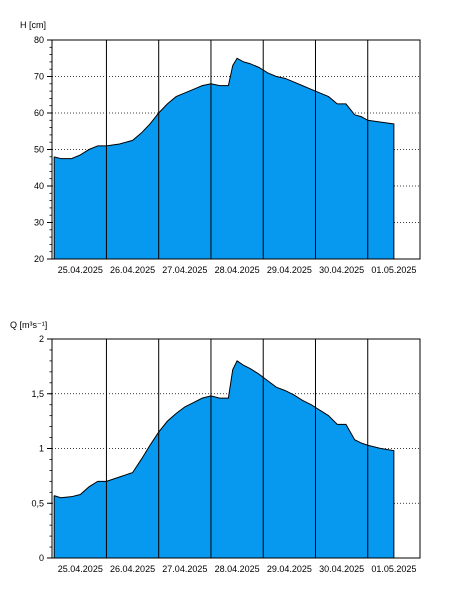 The width and height of the screenshot is (450, 600). Describe the element at coordinates (37, 503) in the screenshot. I see `y-tick-label: 0,5` at that location.